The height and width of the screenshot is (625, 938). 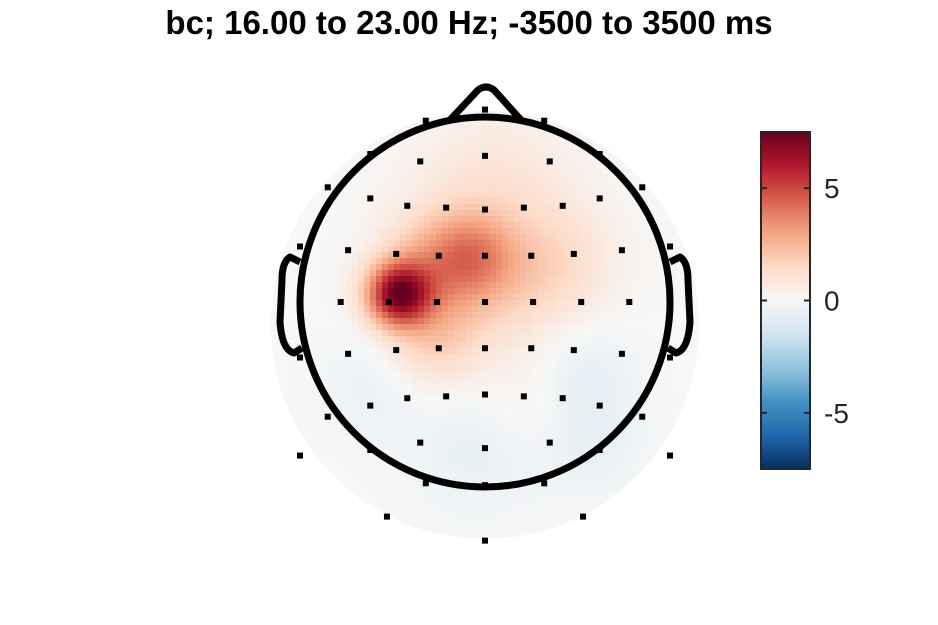 What do you see at coordinates (680, 305) in the screenshot?
I see `right-ear` at bounding box center [680, 305].